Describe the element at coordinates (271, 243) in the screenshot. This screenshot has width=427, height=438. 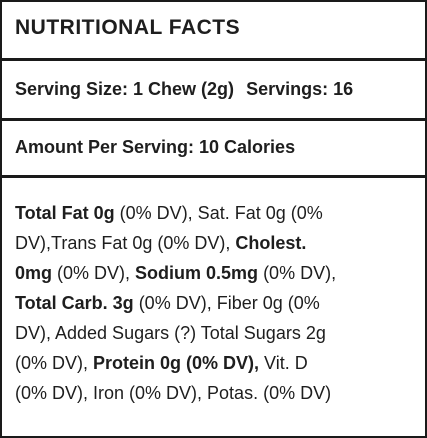
I see `nutrient-name: Cholest.` at that location.